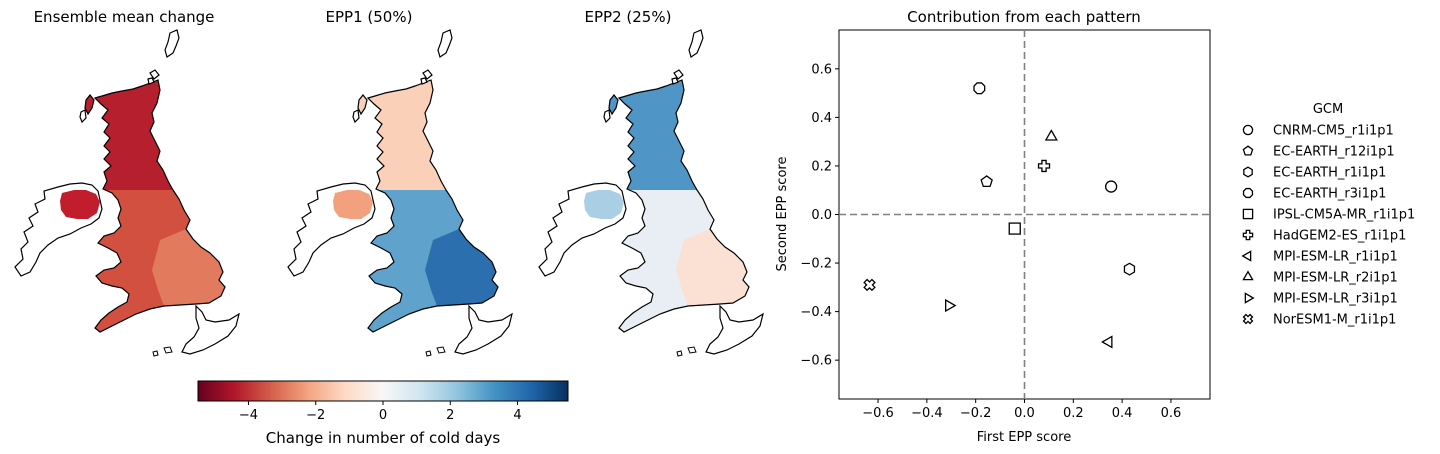  What do you see at coordinates (782, 214) in the screenshot?
I see `y-axis-label: Second EPP score` at bounding box center [782, 214].